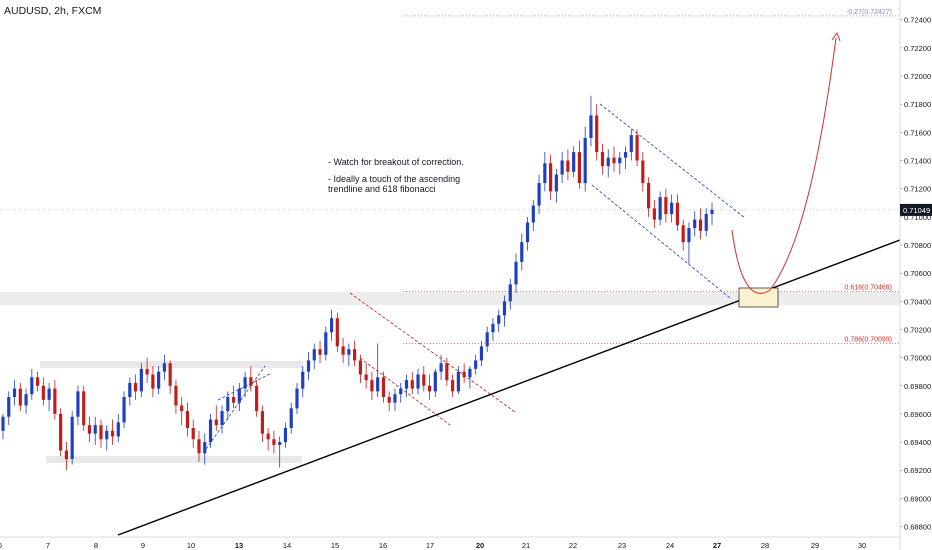 The height and width of the screenshot is (550, 932). What do you see at coordinates (917, 245) in the screenshot?
I see `price-tick-label: 0.70800` at bounding box center [917, 245].